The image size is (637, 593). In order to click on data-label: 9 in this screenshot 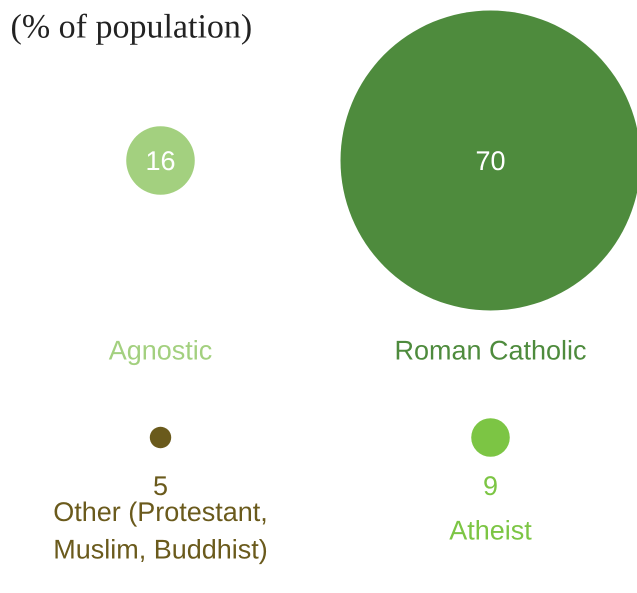, I will do `click(490, 486)`.